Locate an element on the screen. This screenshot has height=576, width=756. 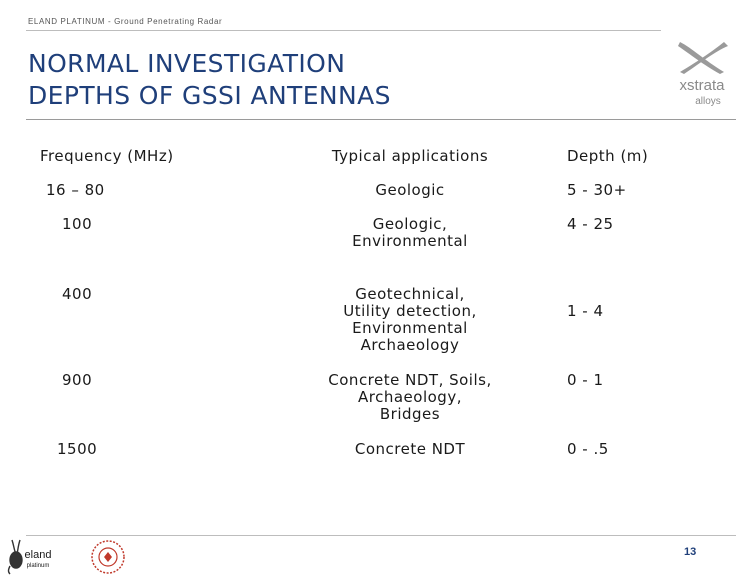
red-seal-logo is located at coordinates (108, 557).